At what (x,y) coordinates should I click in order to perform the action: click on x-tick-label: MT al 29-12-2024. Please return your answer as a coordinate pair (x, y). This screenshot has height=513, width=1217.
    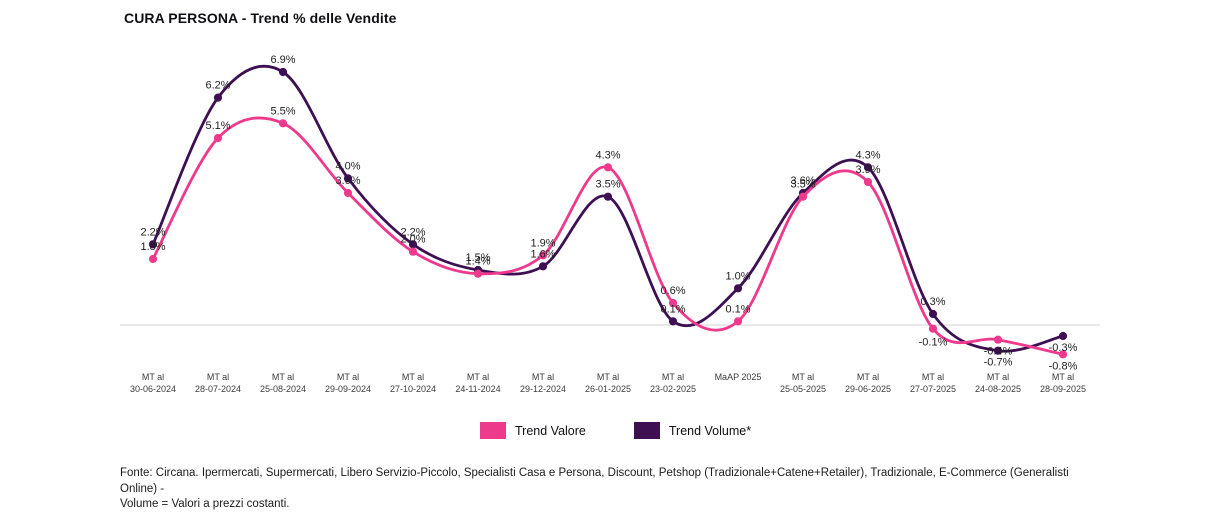
    Looking at the image, I should click on (543, 383).